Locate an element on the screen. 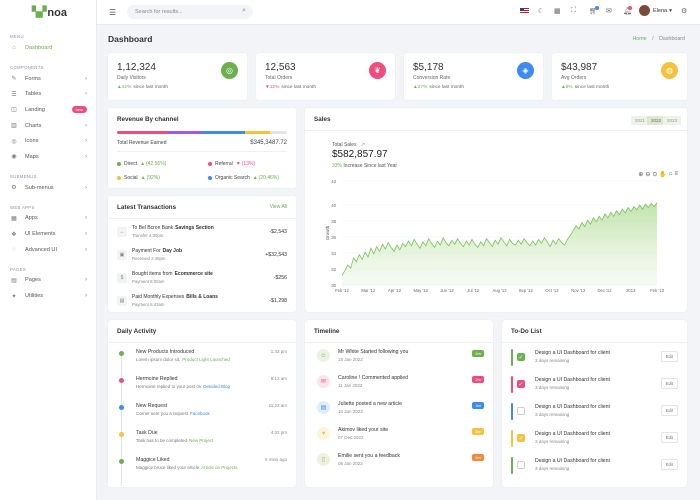  sidebar-section-label: PAGES is located at coordinates (18, 269).